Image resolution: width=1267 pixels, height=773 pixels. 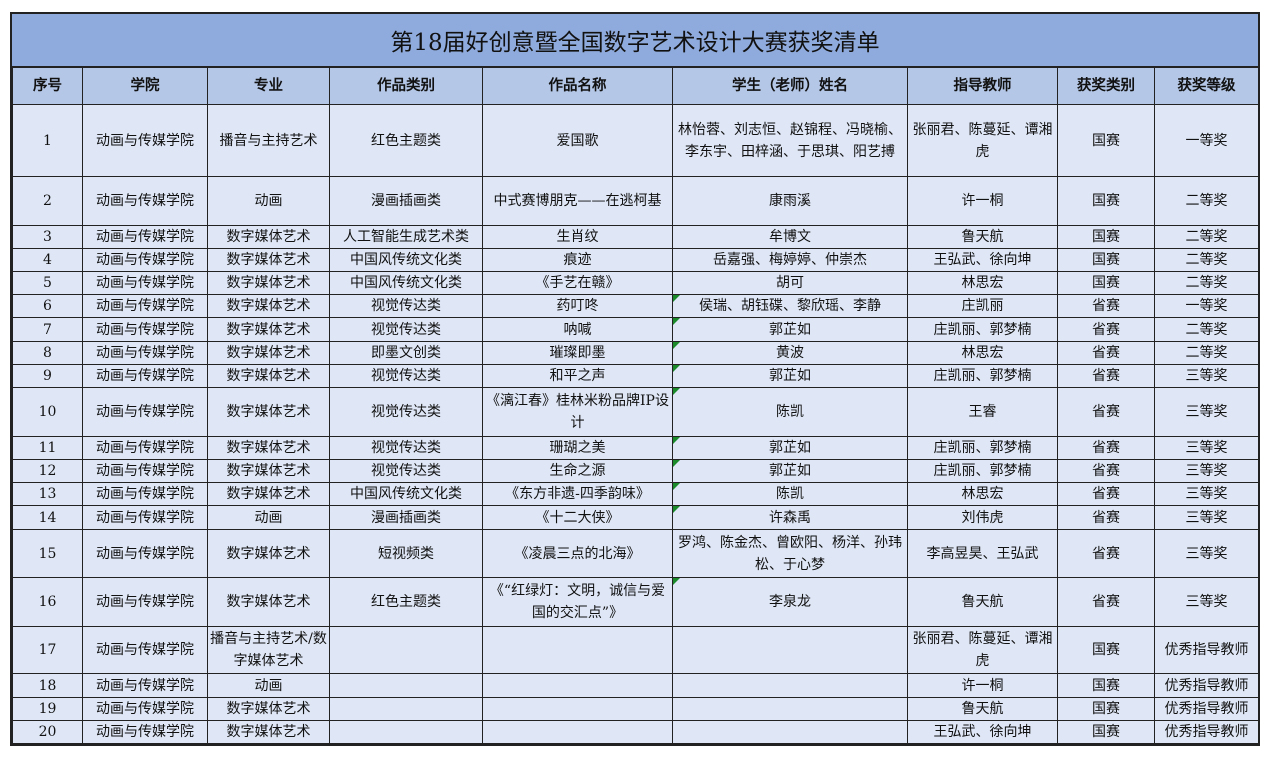 I want to click on cell-advisor: 刘伟虎, so click(x=982, y=517).